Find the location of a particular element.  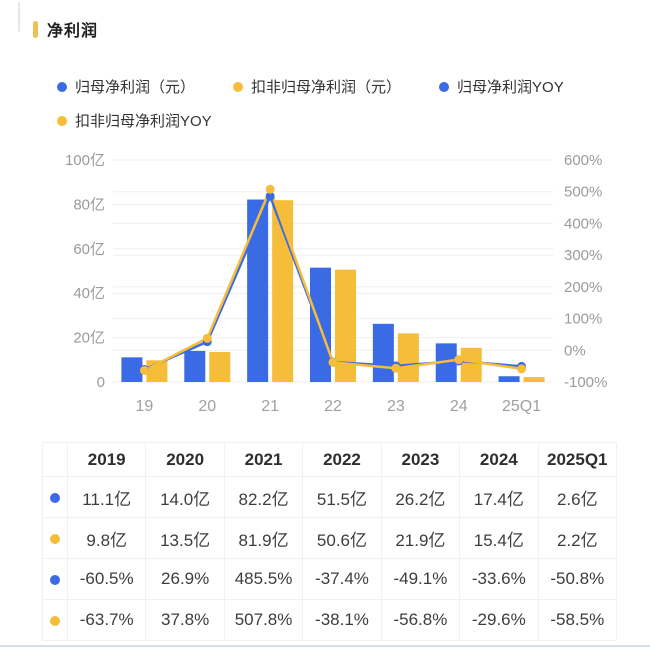

table-row: 9.8亿 13.5亿 81.9亿 50.6亿 21.9亿 15.4亿 2.2亿 is located at coordinates (330, 538).